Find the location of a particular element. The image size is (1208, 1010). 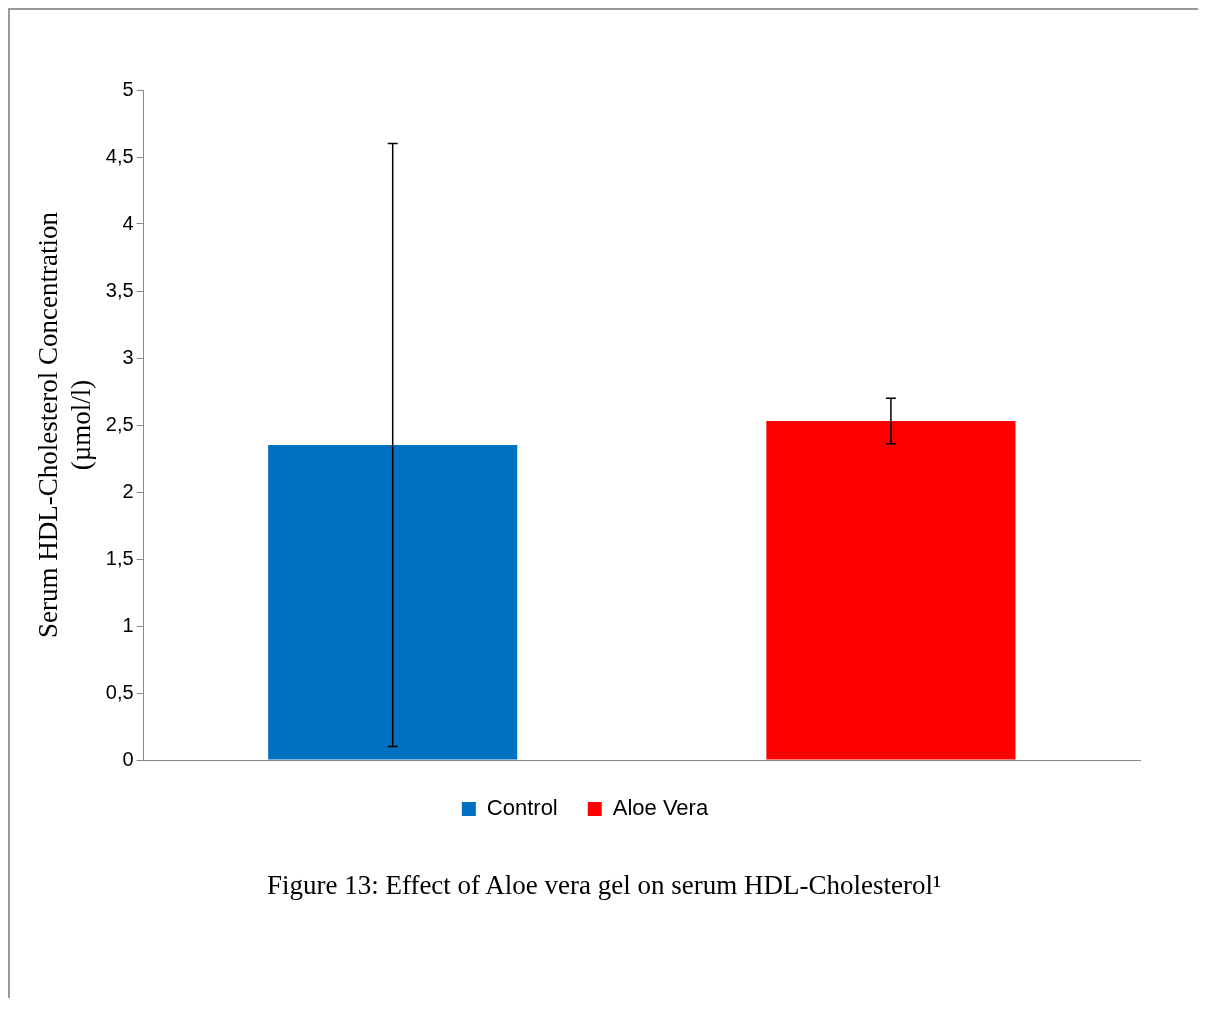

text: Figure 13: Effect of Aloe vera gel on serum HDL-Cholesterol¹ is located at coordinates (604, 885).